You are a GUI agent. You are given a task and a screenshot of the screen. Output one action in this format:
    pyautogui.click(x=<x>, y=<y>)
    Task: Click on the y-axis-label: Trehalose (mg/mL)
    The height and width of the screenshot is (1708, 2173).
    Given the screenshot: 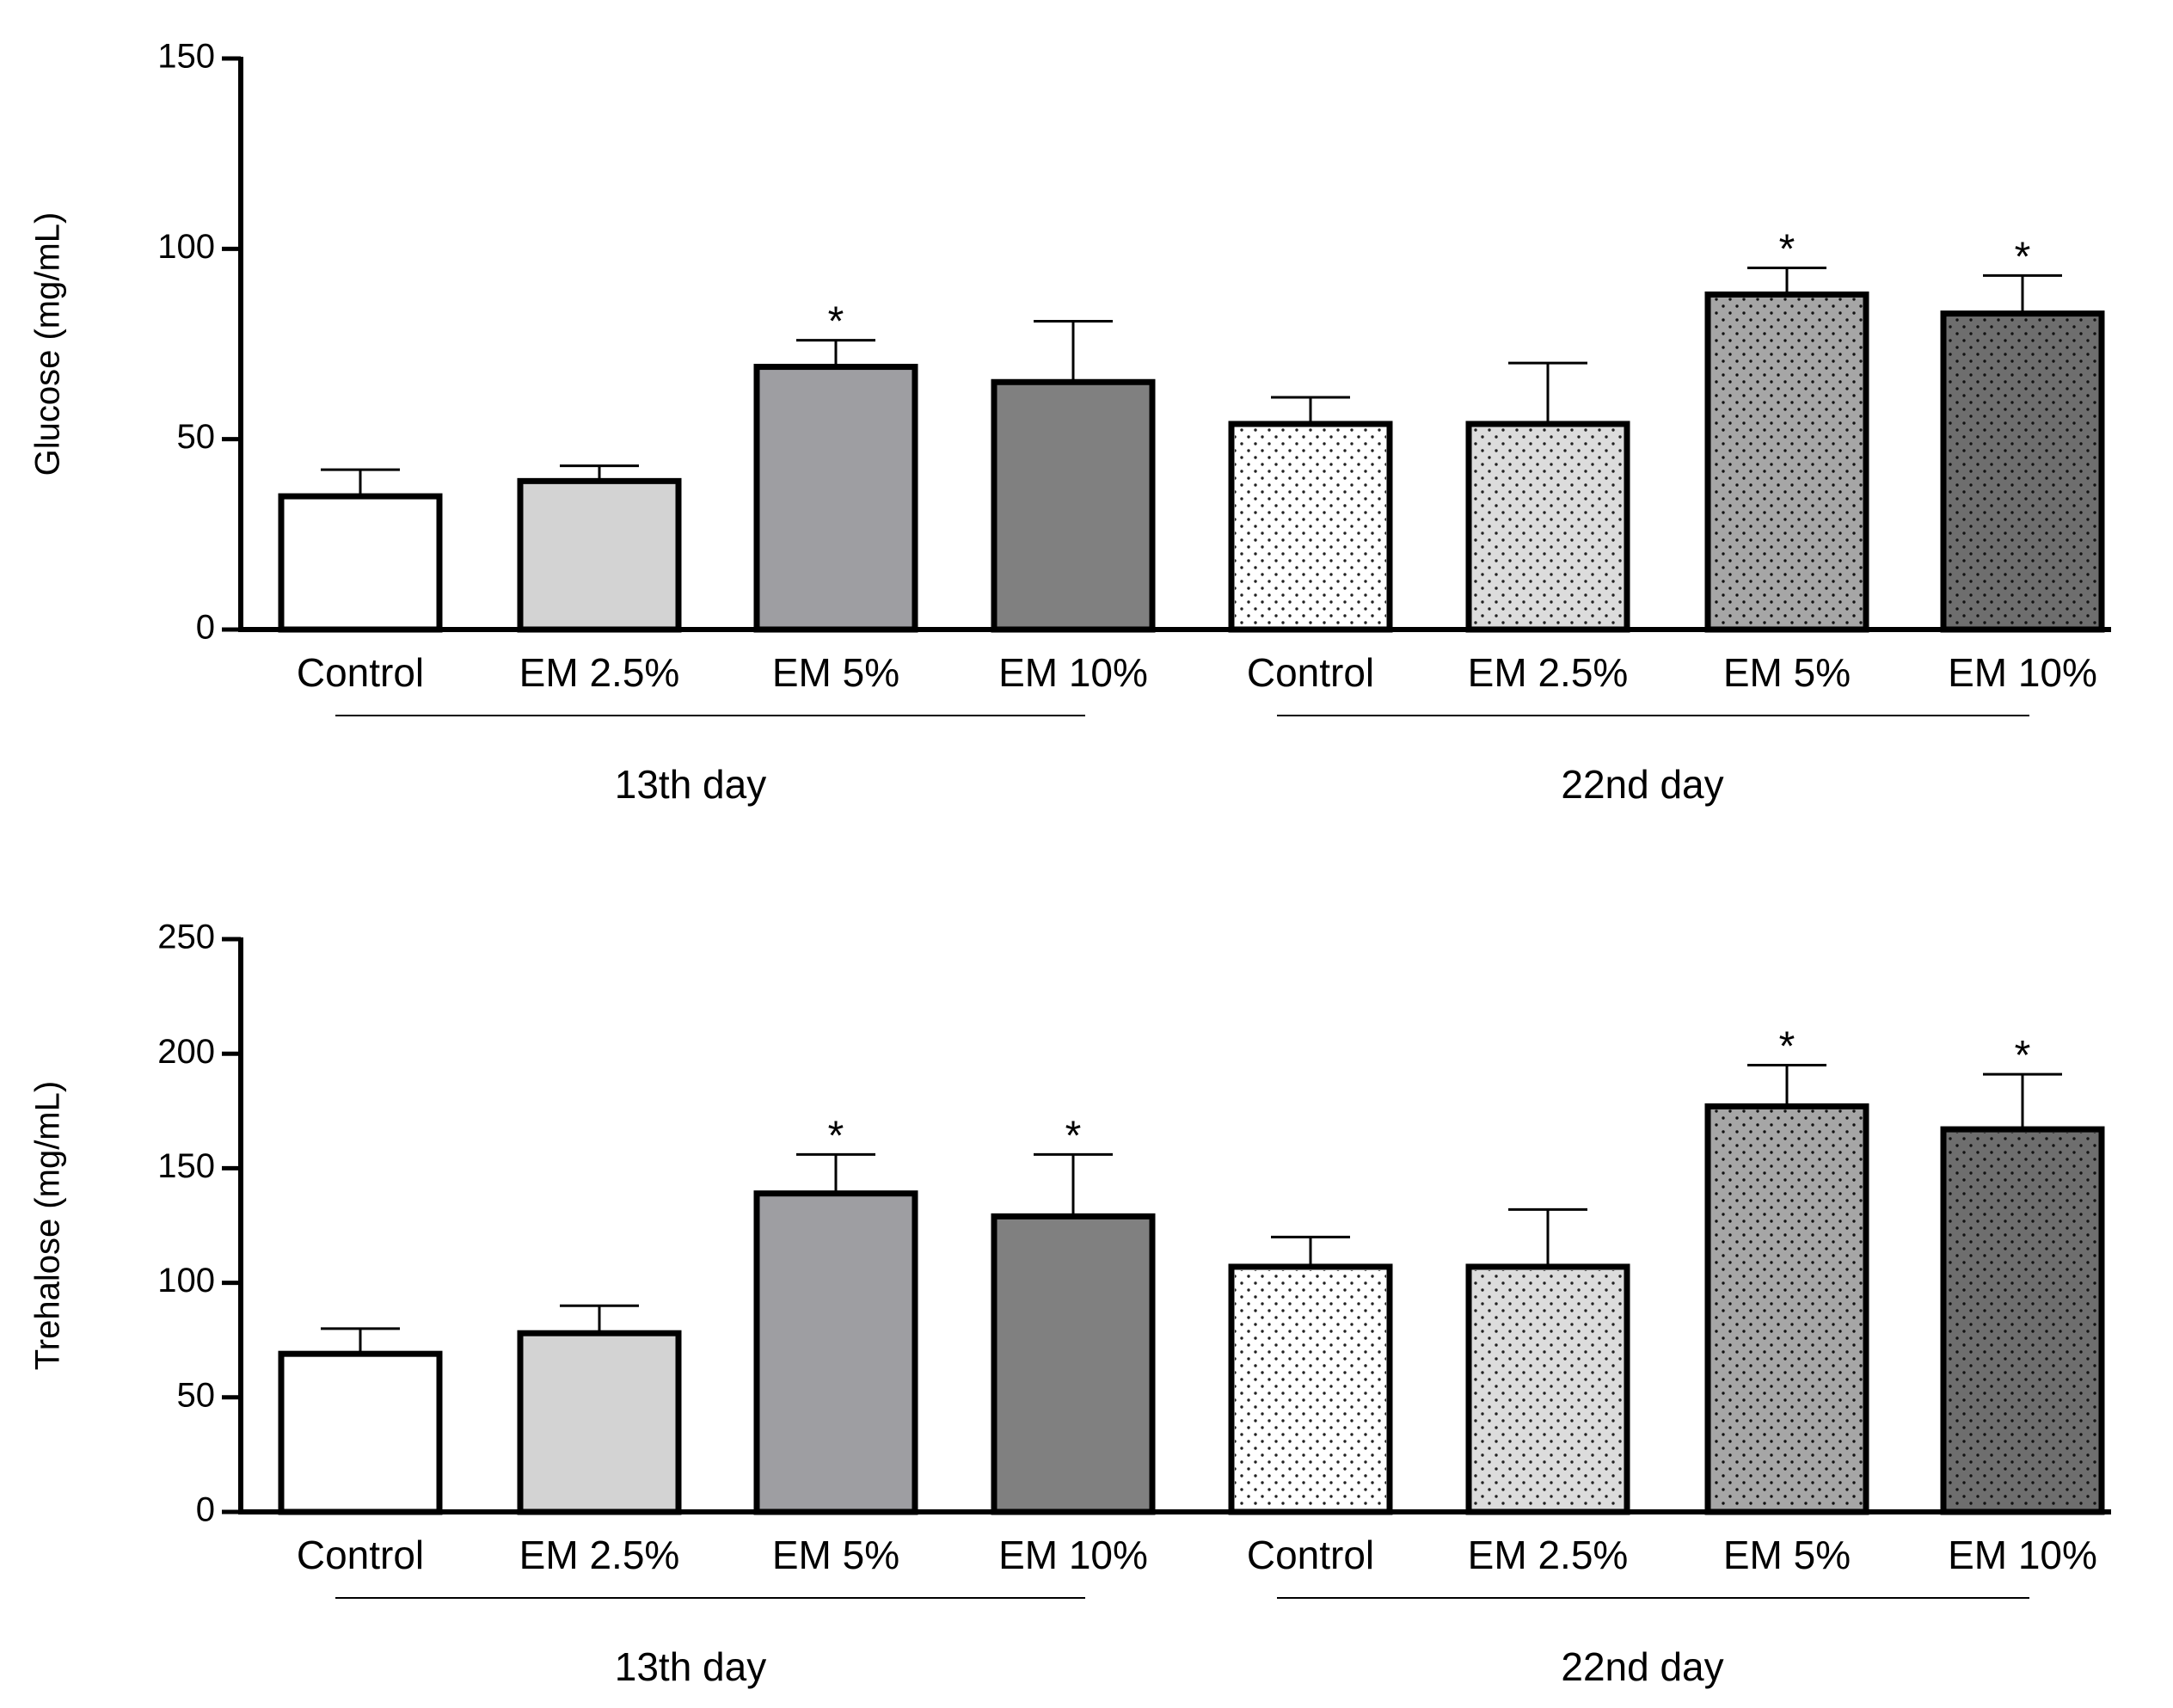 What is the action you would take?
    pyautogui.click(x=48, y=1225)
    